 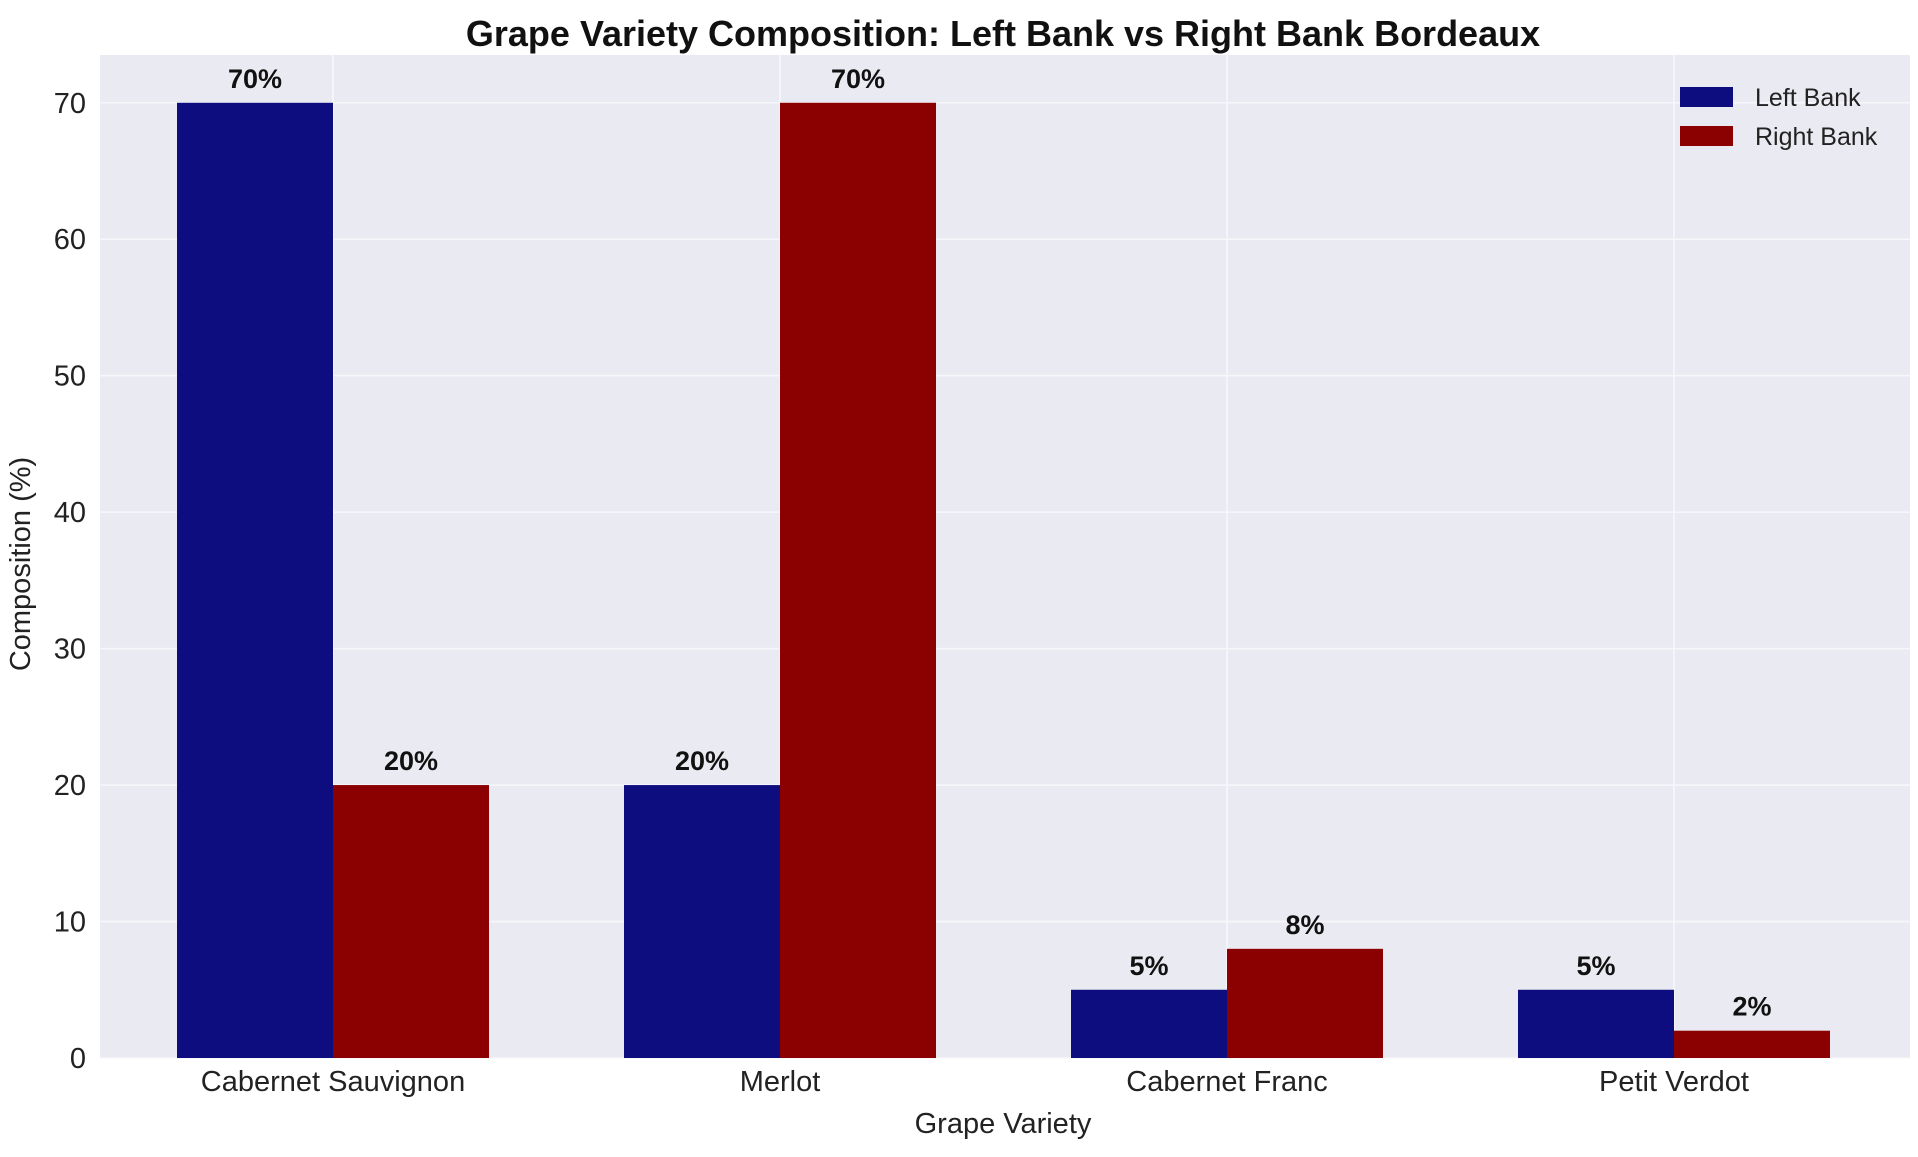 What do you see at coordinates (1305, 1003) in the screenshot?
I see `bar-right-bank-cabernet-franc` at bounding box center [1305, 1003].